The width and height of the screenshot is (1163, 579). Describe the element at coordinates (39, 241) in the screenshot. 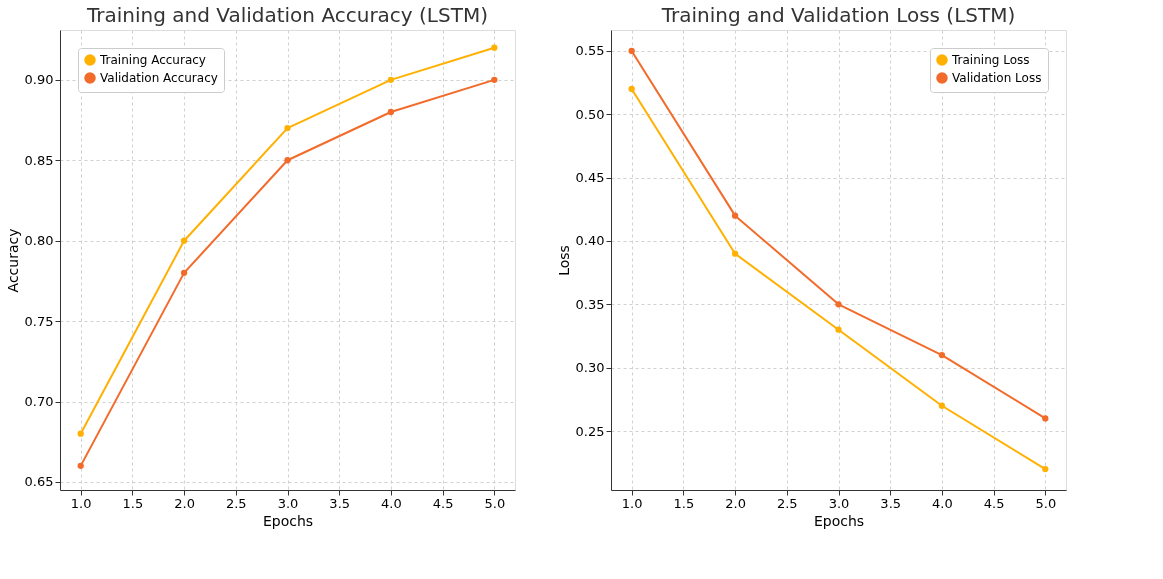

I see `y-tick-label: 0.80` at that location.